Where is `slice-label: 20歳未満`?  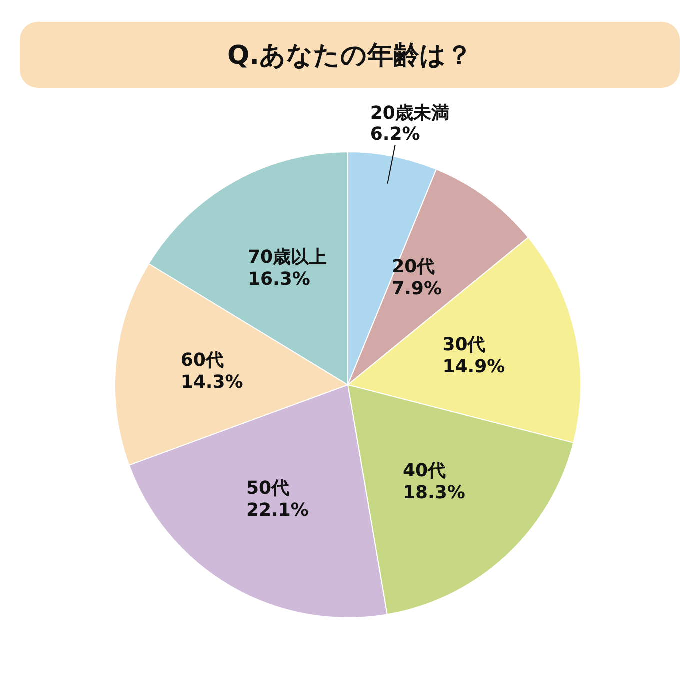
slice-label: 20歳未満 is located at coordinates (410, 113).